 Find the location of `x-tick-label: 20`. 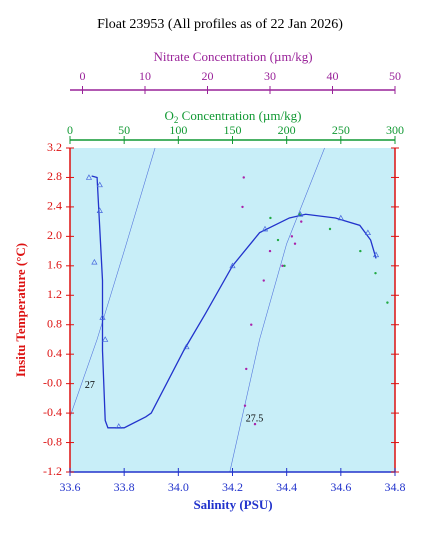

x-tick-label: 20 is located at coordinates (208, 76).